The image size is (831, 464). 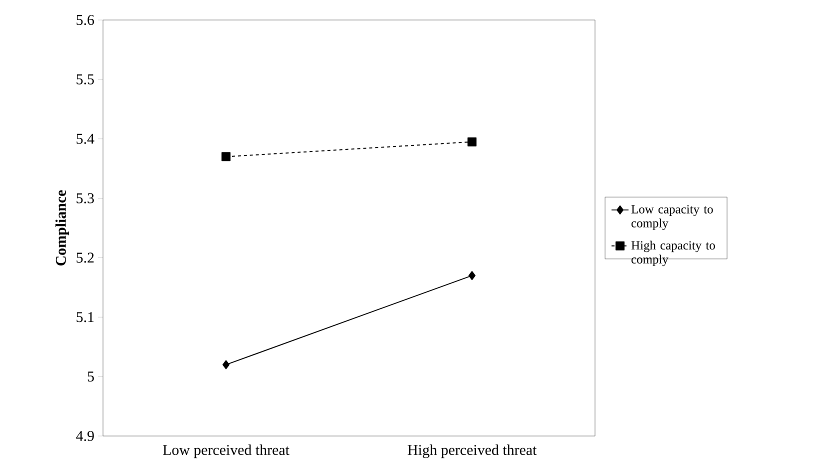 I want to click on x-tick-label: Low perceived threat, so click(x=226, y=451).